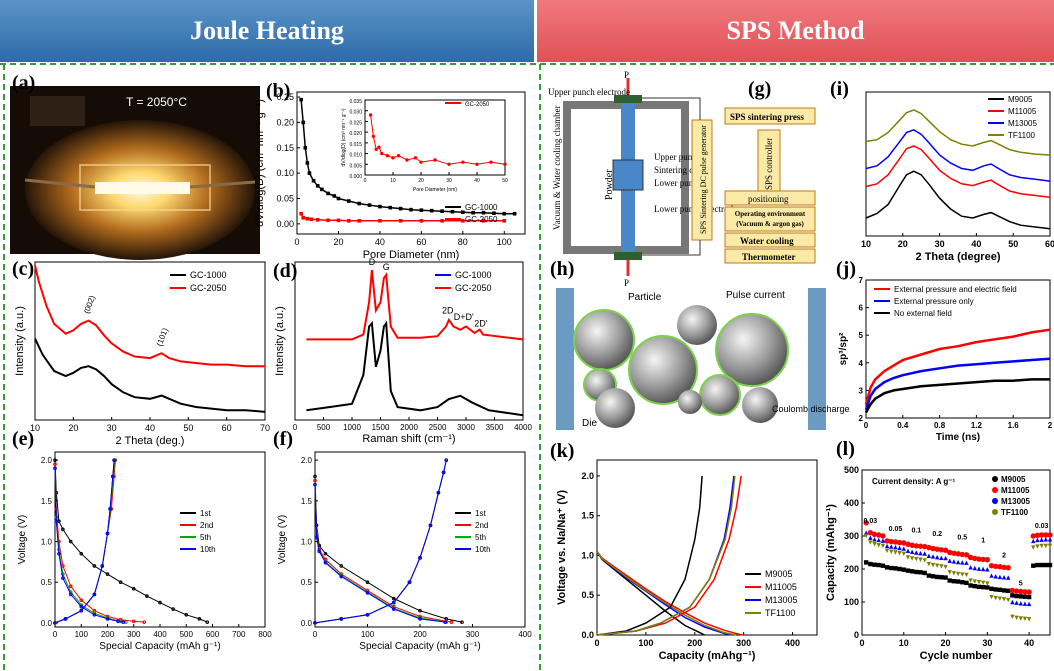 Image resolution: width=1054 pixels, height=671 pixels. What do you see at coordinates (159, 646) in the screenshot?
I see `x-axis-label: Special Capacity (mAh g⁻¹)` at bounding box center [159, 646].